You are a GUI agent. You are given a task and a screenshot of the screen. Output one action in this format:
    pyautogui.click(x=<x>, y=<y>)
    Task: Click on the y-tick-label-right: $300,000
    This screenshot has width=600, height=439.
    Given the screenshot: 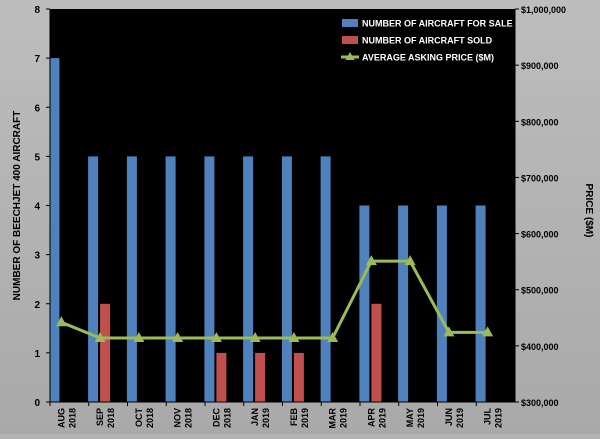 What is the action you would take?
    pyautogui.click(x=540, y=403)
    